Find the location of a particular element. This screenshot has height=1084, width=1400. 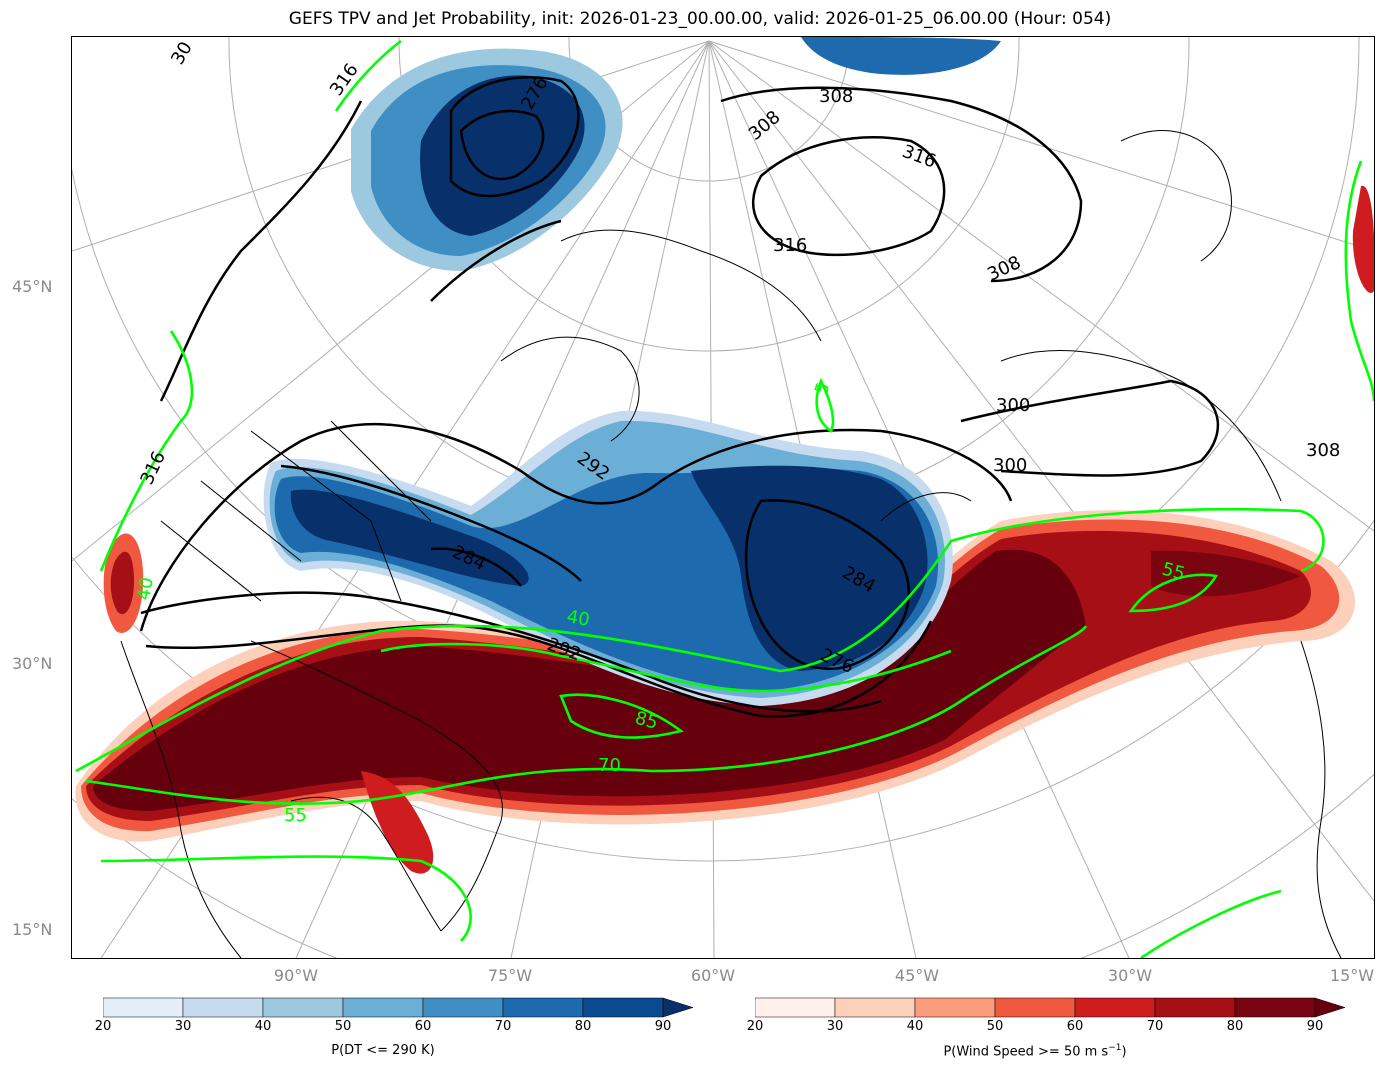

jet-tick: 80 is located at coordinates (1235, 1026).